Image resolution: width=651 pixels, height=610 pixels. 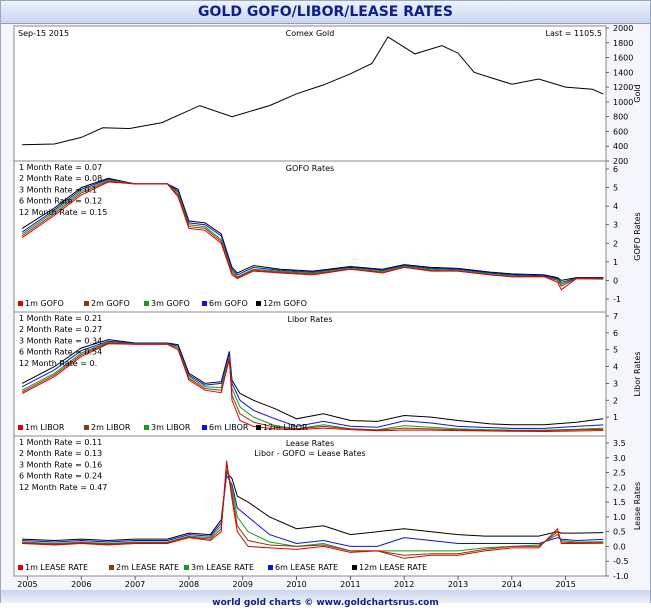 I want to click on x-tick-label: 2015, so click(x=565, y=584).